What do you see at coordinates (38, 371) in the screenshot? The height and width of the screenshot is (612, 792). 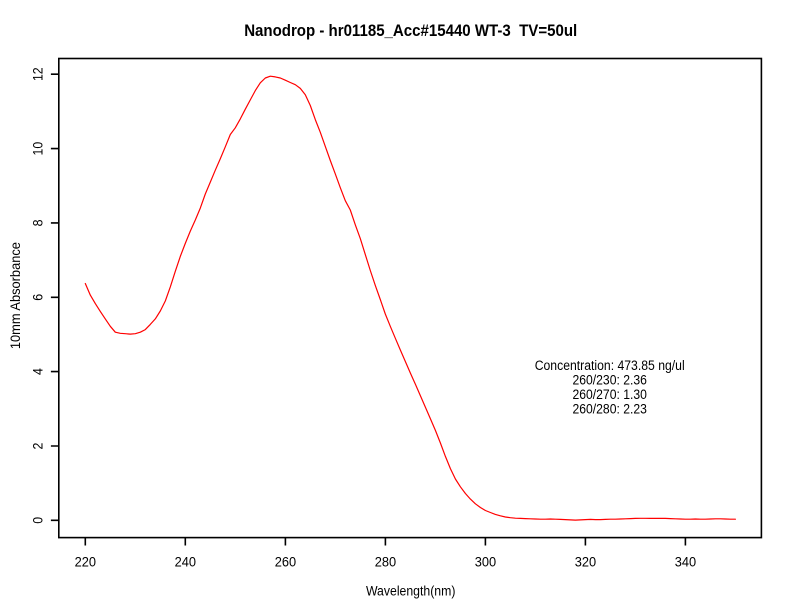 I see `svg-text: 4` at bounding box center [38, 371].